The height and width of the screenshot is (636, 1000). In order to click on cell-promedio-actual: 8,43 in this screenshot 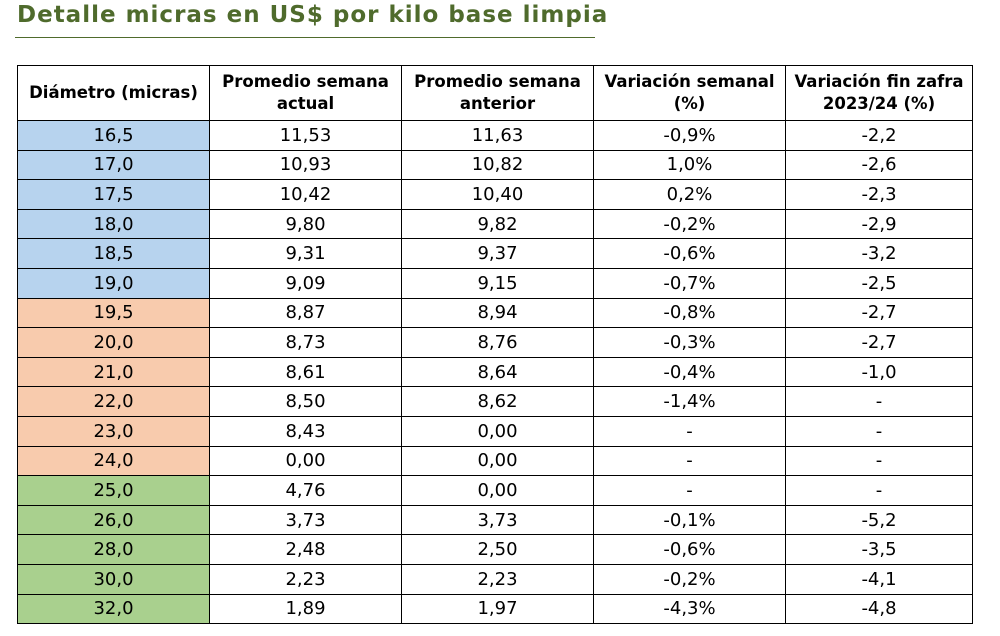, I will do `click(305, 431)`.